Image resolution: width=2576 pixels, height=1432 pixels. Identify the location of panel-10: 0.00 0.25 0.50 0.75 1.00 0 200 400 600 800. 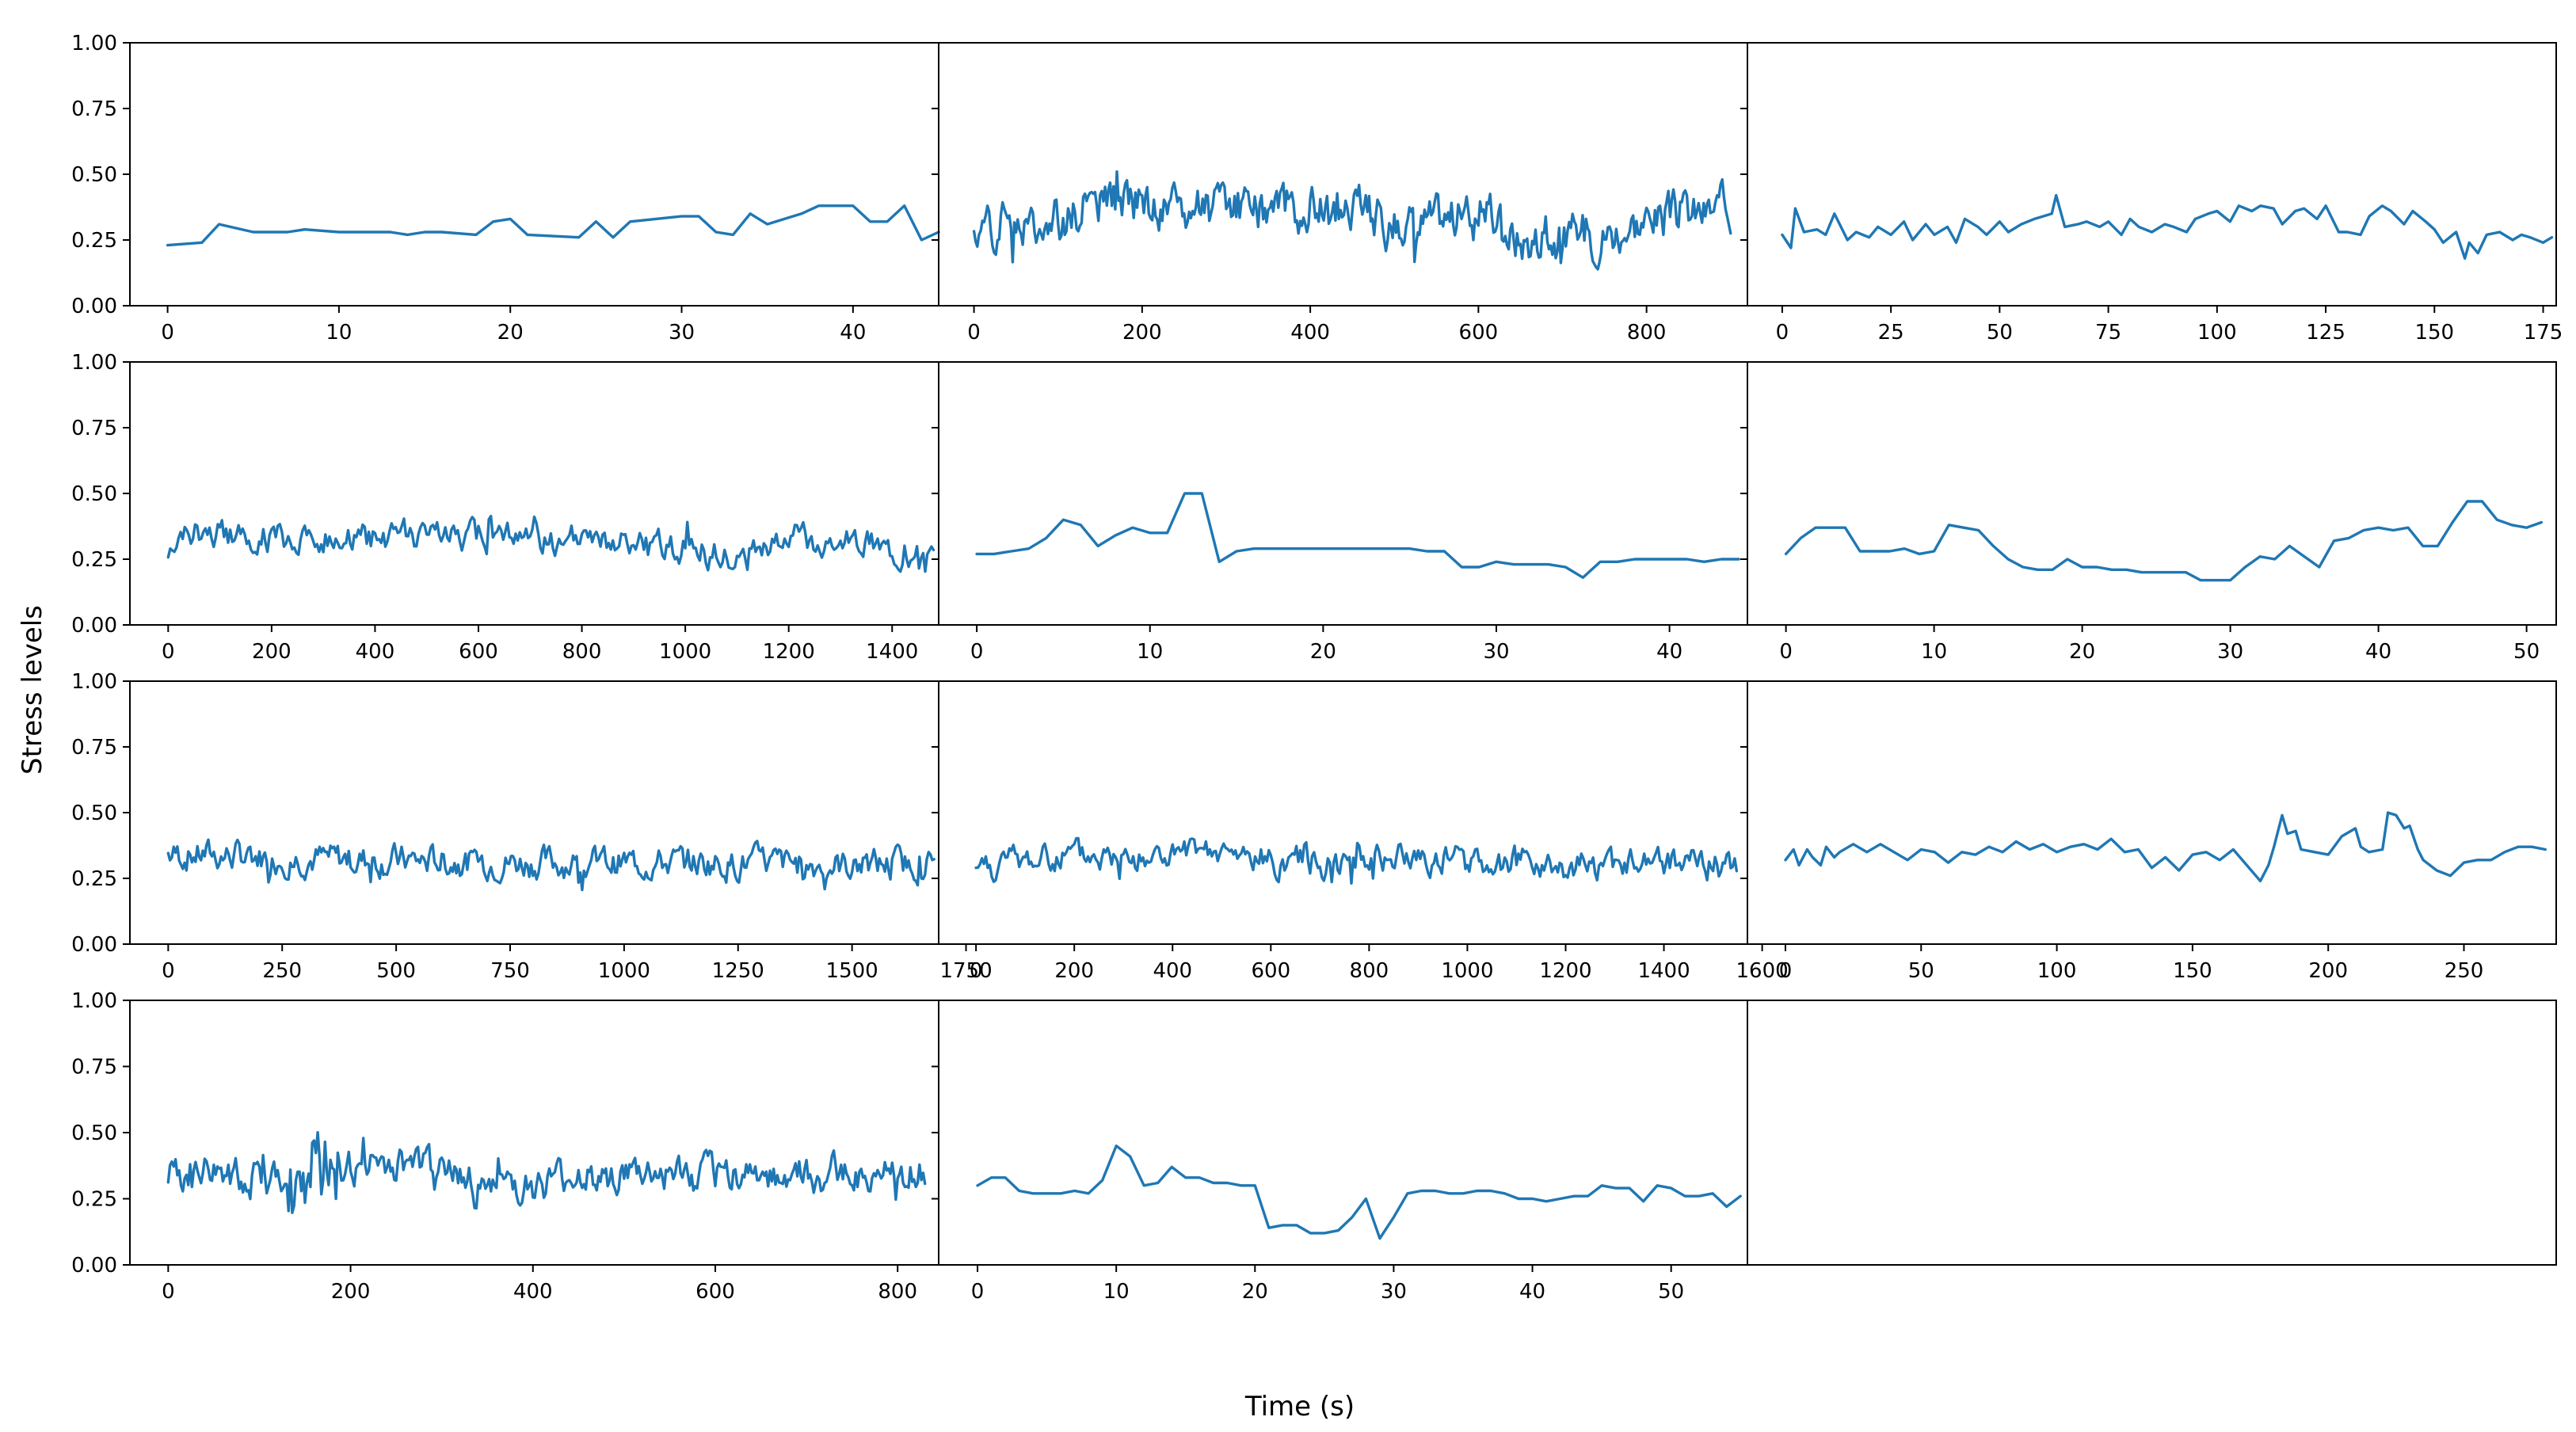
(505, 1146).